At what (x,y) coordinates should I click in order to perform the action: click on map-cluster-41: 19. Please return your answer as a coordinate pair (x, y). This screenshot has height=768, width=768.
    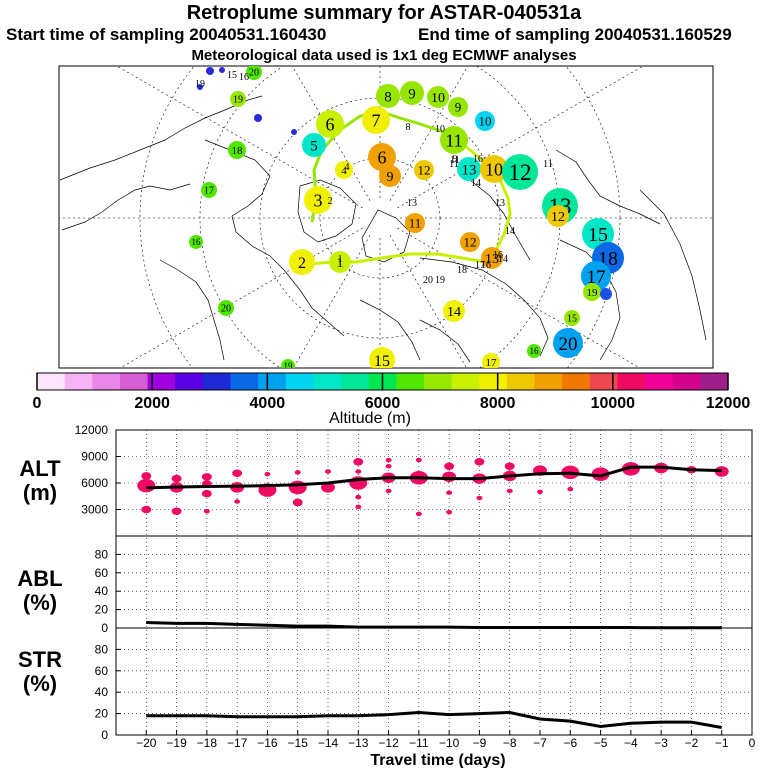
    Looking at the image, I should click on (592, 292).